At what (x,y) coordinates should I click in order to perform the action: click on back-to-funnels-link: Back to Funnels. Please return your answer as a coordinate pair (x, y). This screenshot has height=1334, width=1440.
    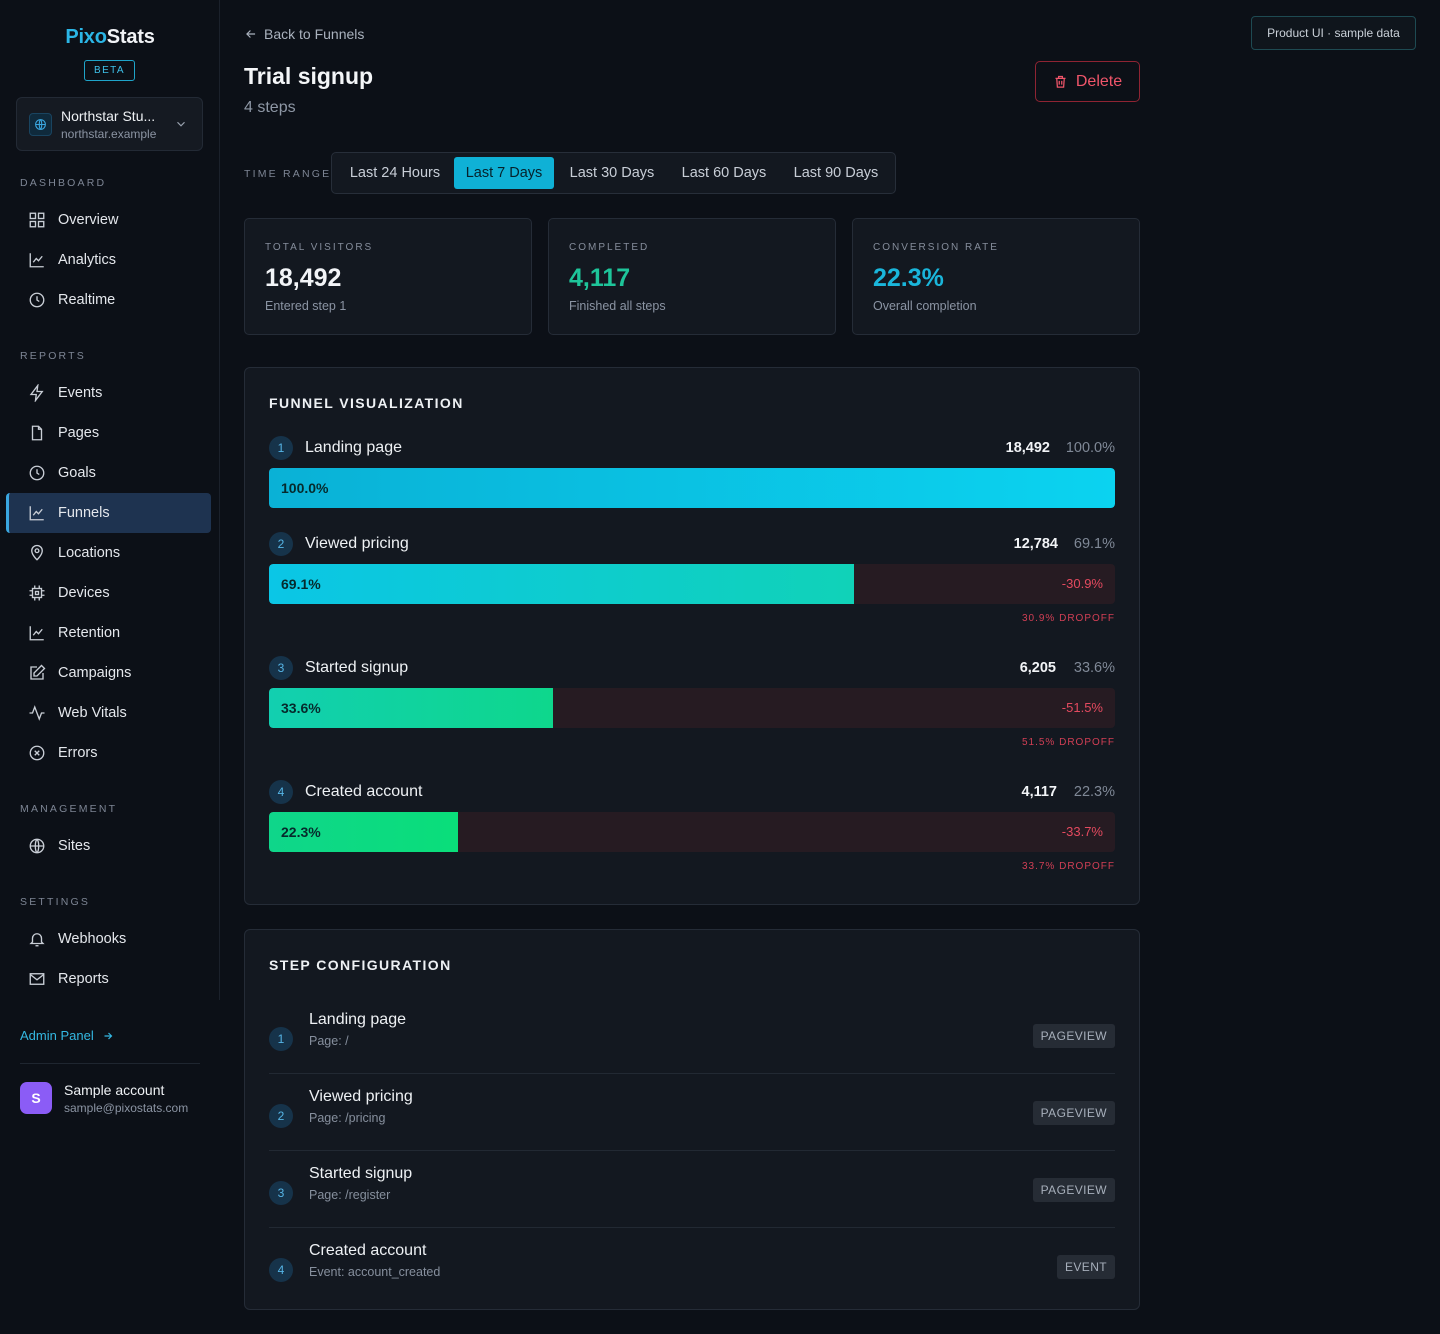
    Looking at the image, I should click on (304, 34).